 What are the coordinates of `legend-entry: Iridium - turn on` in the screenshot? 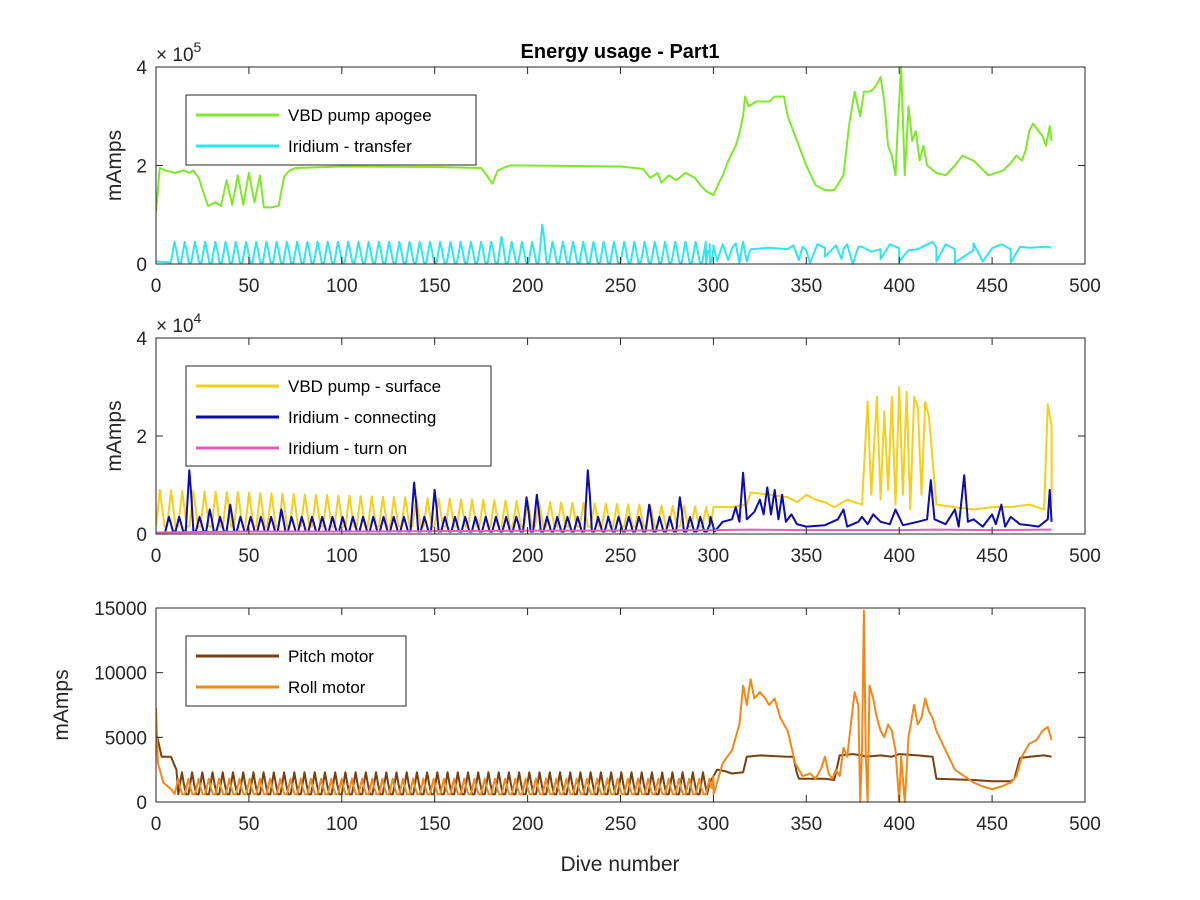 It's located at (347, 448).